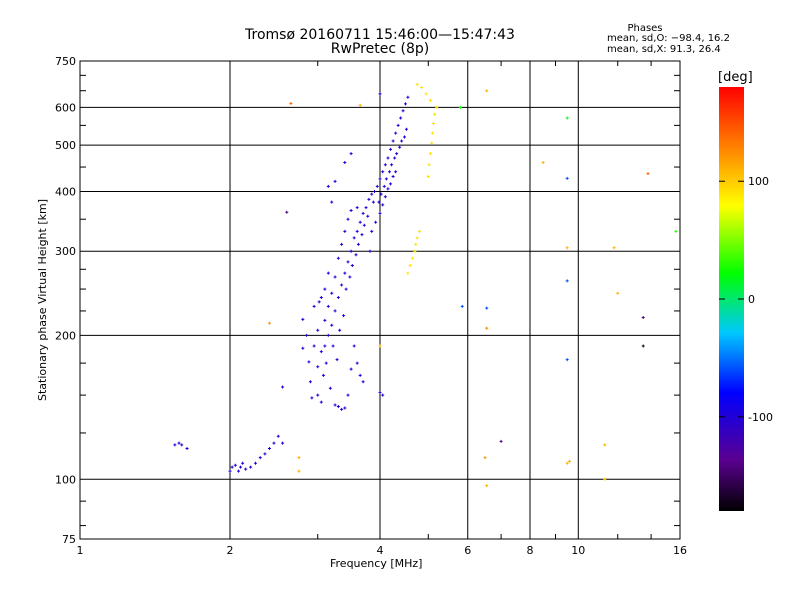 This screenshot has height=600, width=800. What do you see at coordinates (680, 550) in the screenshot?
I see `x-tick-label: 16` at bounding box center [680, 550].